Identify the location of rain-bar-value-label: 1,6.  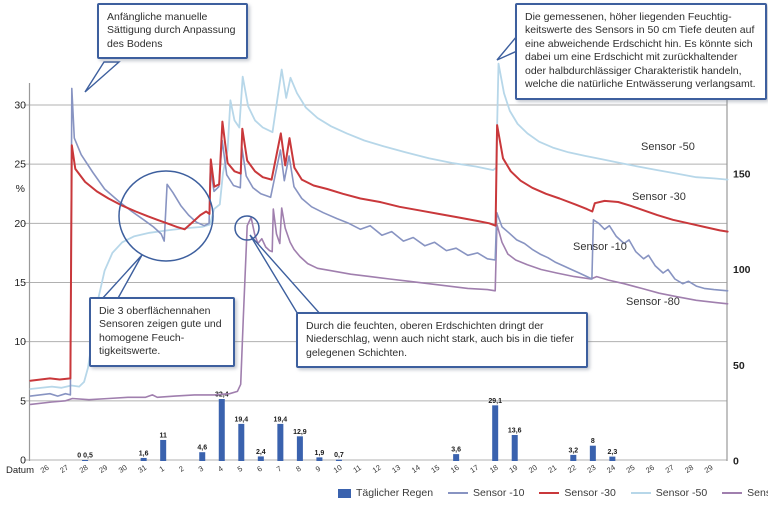
(144, 453).